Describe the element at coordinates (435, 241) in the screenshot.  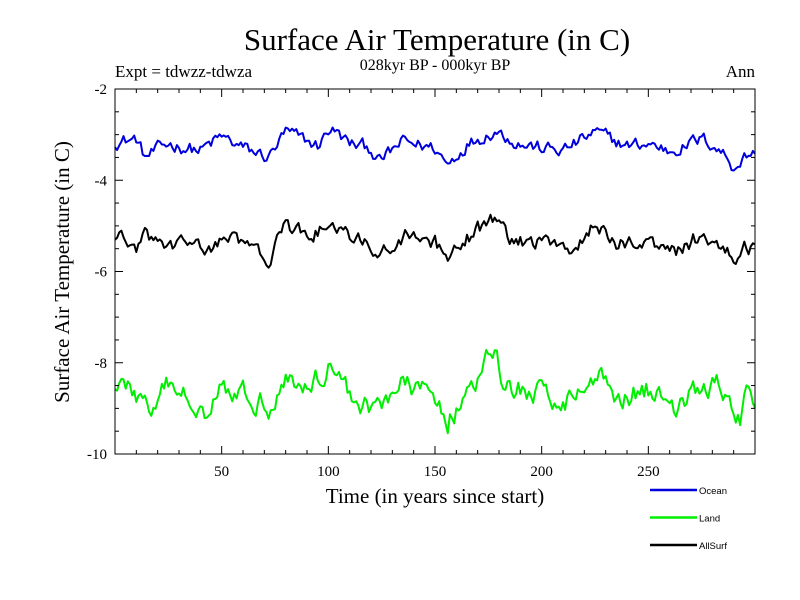
I see `series-line-allsurf` at that location.